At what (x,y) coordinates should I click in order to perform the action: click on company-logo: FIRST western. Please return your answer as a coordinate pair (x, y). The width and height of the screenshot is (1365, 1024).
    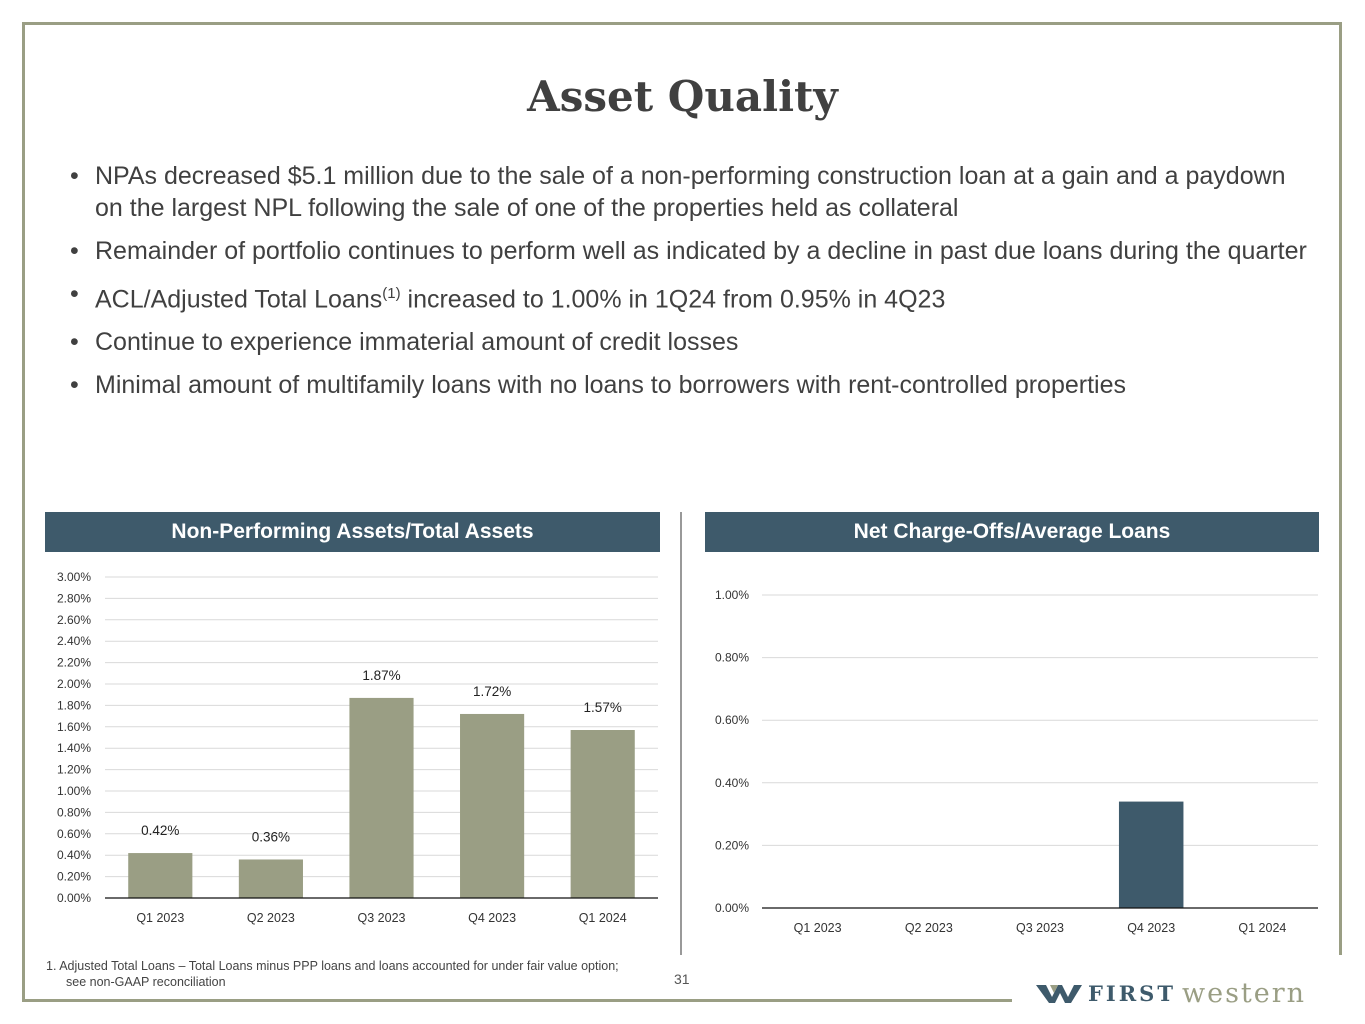
    Looking at the image, I should click on (1171, 993).